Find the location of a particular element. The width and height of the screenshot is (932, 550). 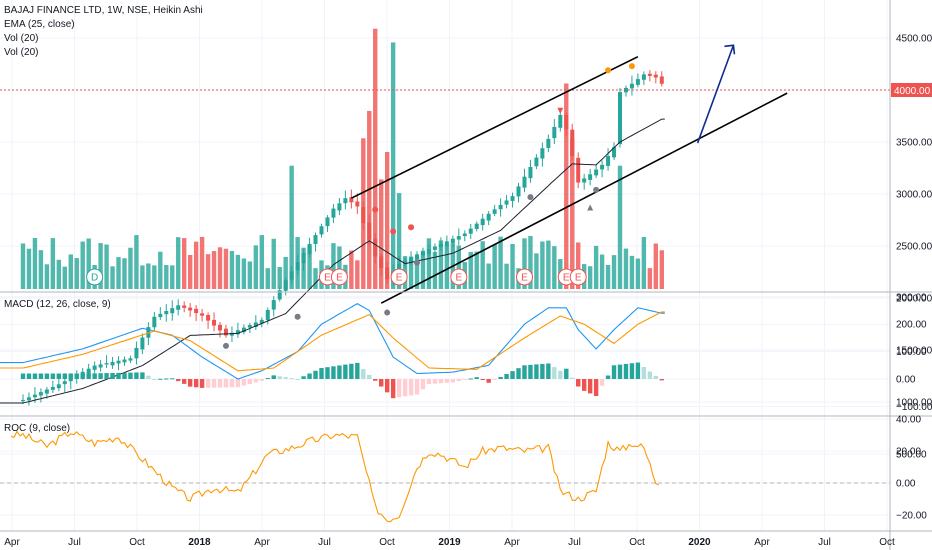

event-flag: D is located at coordinates (95, 277).